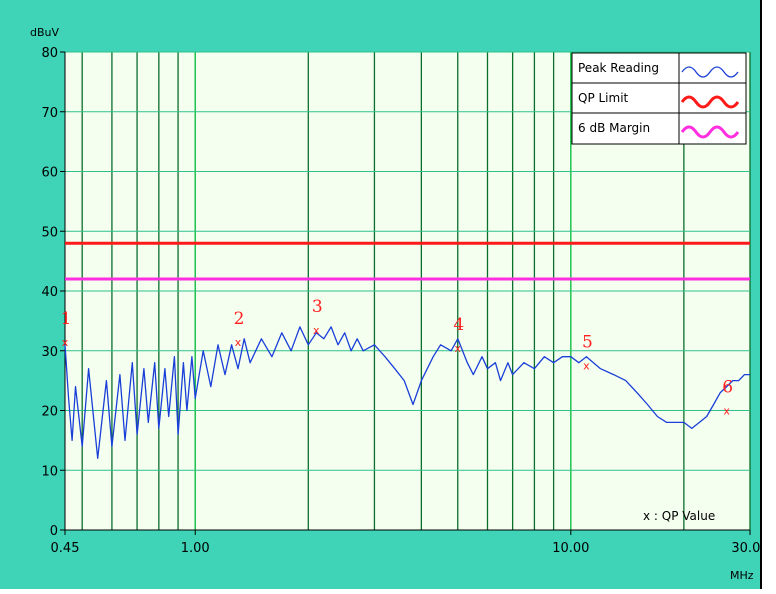 The width and height of the screenshot is (776, 594). I want to click on qp-marker-label: 5, so click(587, 343).